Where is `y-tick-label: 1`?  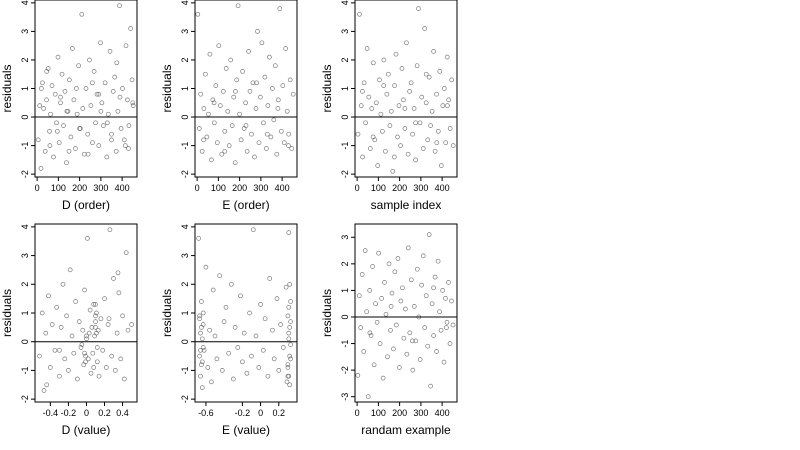 y-tick-label: 1 is located at coordinates (345, 88).